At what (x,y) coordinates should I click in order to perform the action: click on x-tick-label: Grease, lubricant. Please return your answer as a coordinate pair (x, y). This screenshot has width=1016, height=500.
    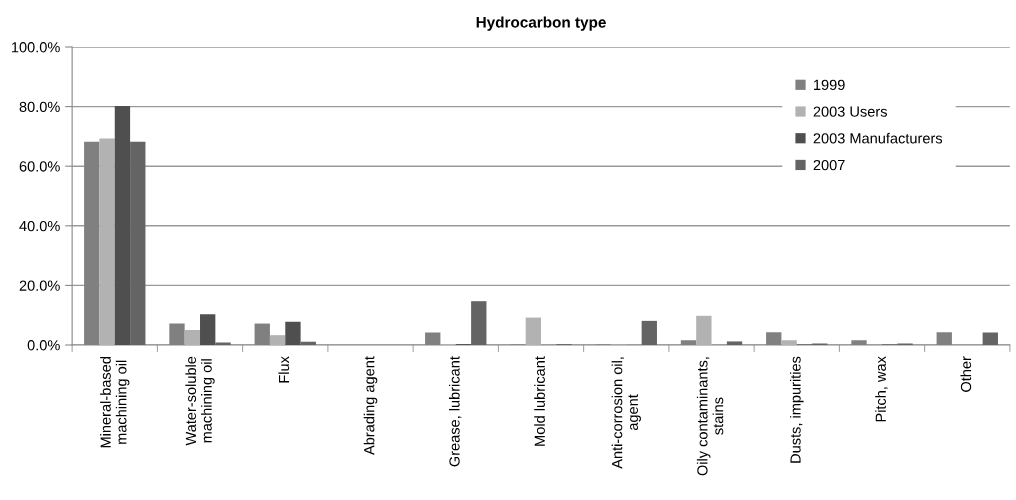
    Looking at the image, I should click on (455, 411).